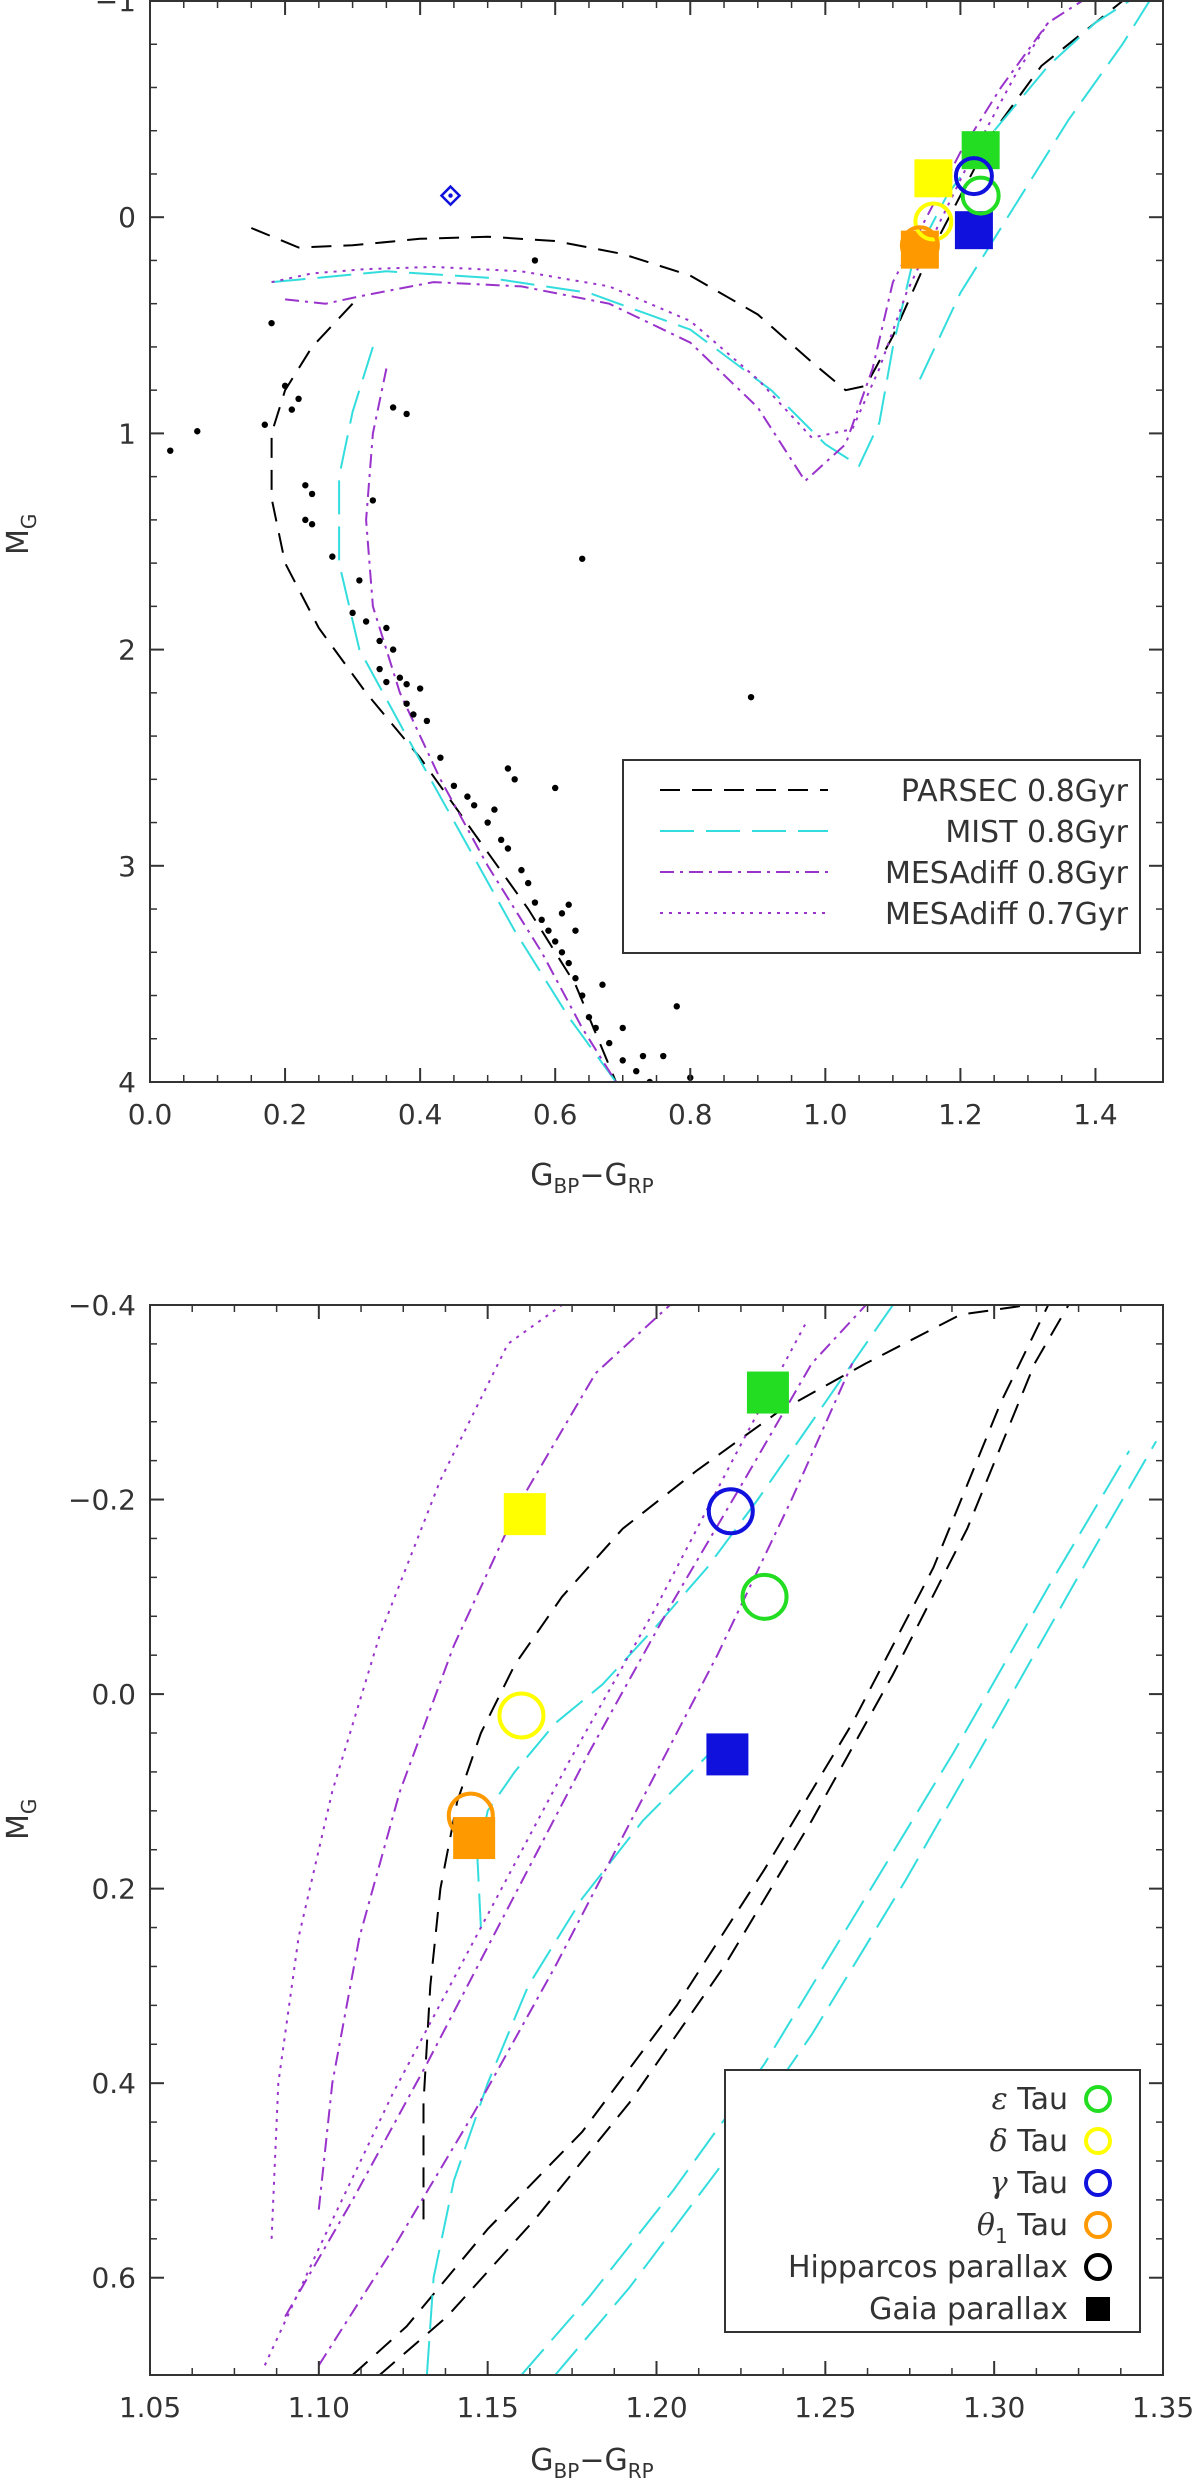 This screenshot has height=2485, width=1200. I want to click on bottom-theta-tau-hipparcos-marker, so click(470, 1815).